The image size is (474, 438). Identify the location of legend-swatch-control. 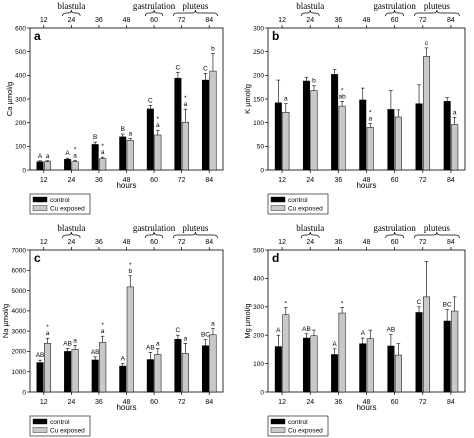
(278, 199).